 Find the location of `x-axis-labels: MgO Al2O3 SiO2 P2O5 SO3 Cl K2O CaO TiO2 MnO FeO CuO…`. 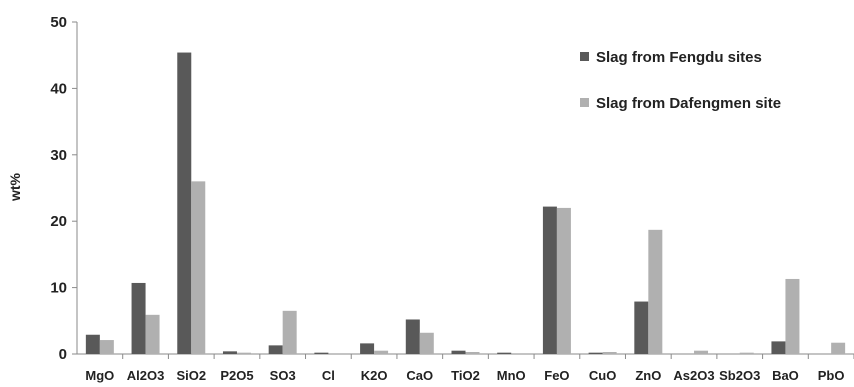

x-axis-labels: MgO Al2O3 SiO2 P2O5 SO3 Cl K2O CaO TiO2 MnO FeO CuO… is located at coordinates (464, 375).